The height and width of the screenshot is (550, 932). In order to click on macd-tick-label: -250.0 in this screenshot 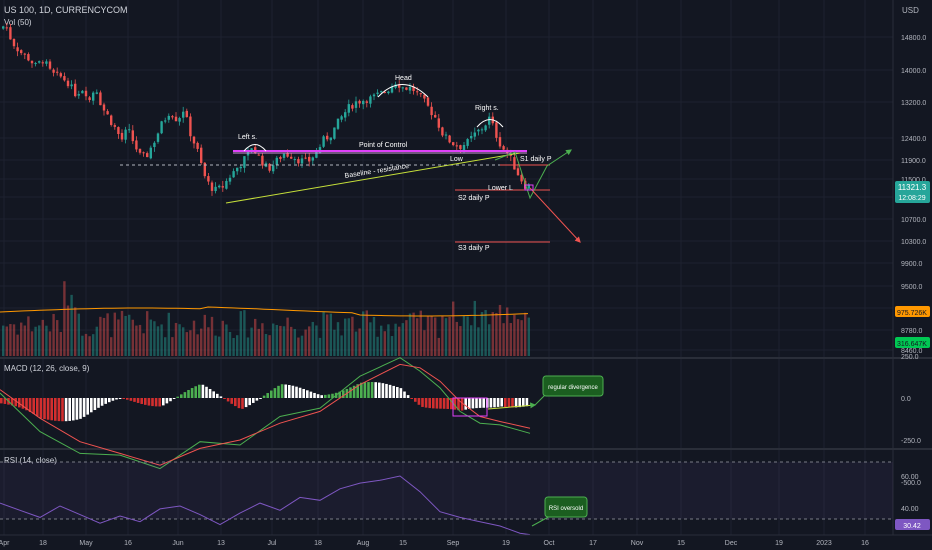, I will do `click(911, 441)`.